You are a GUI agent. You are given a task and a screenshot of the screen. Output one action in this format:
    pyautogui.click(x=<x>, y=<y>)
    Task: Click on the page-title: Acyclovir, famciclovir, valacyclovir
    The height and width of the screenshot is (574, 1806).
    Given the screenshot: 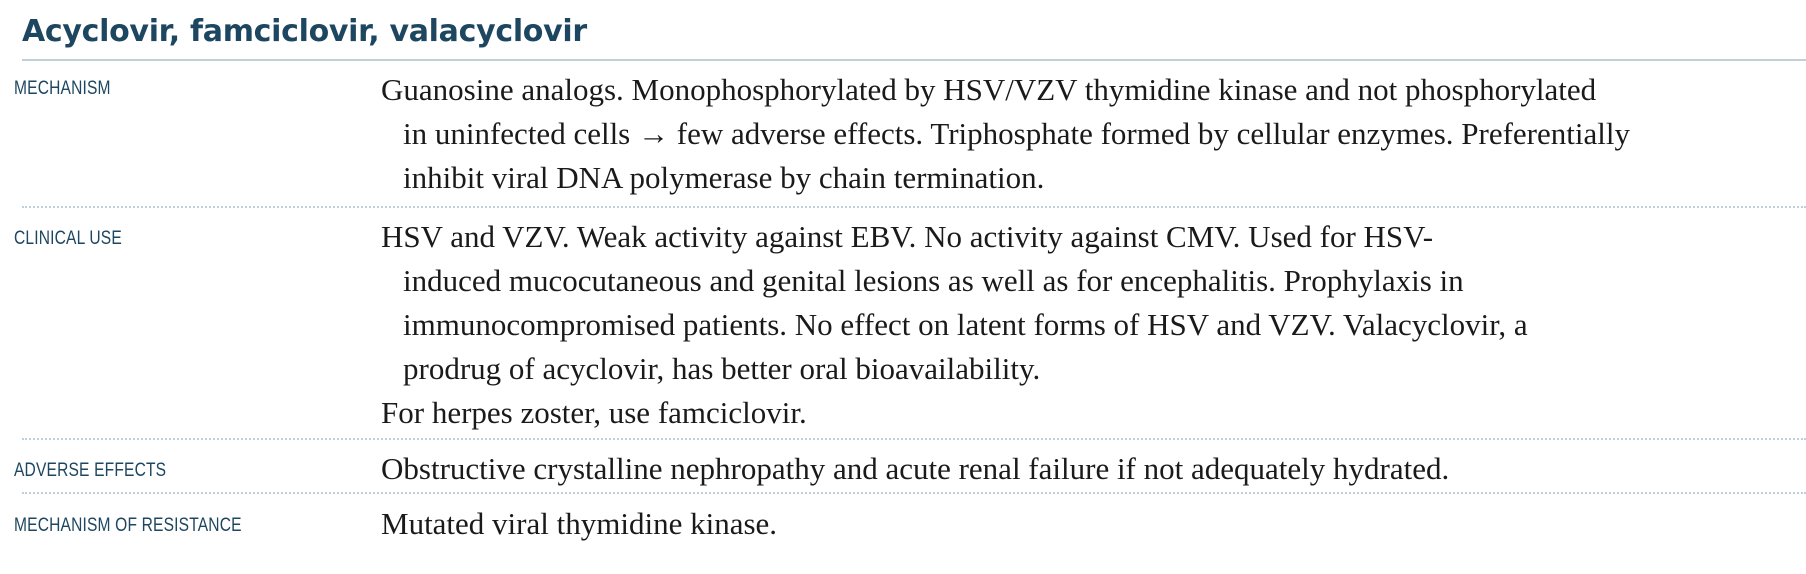 What is the action you would take?
    pyautogui.click(x=304, y=31)
    